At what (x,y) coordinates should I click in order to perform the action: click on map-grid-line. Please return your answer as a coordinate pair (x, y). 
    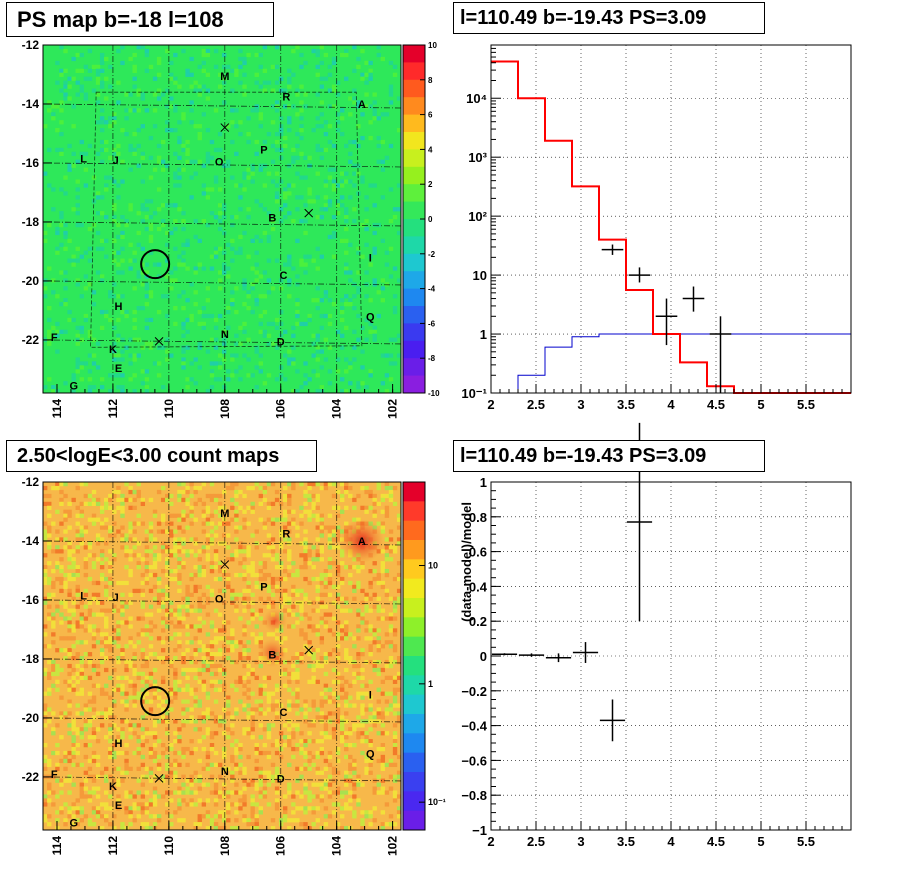
    Looking at the image, I should click on (222, 779).